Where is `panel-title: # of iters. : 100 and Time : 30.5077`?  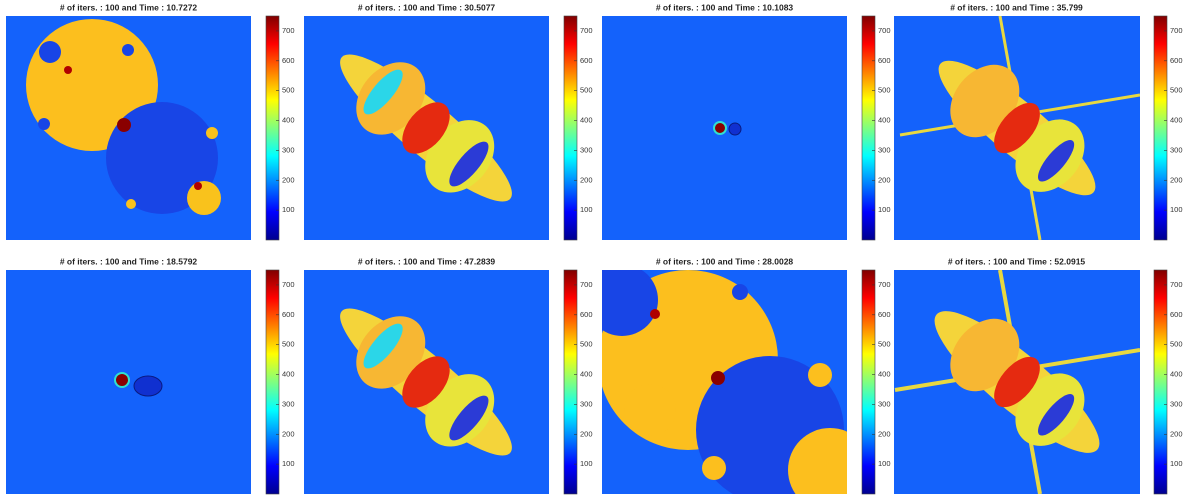
panel-title: # of iters. : 100 and Time : 30.5077 is located at coordinates (427, 7).